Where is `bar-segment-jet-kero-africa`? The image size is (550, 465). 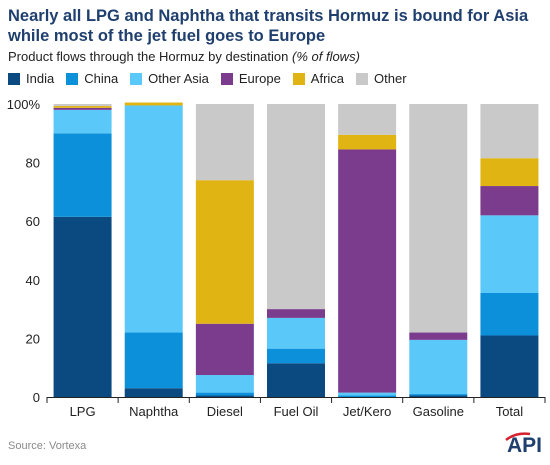
bar-segment-jet-kero-africa is located at coordinates (367, 142).